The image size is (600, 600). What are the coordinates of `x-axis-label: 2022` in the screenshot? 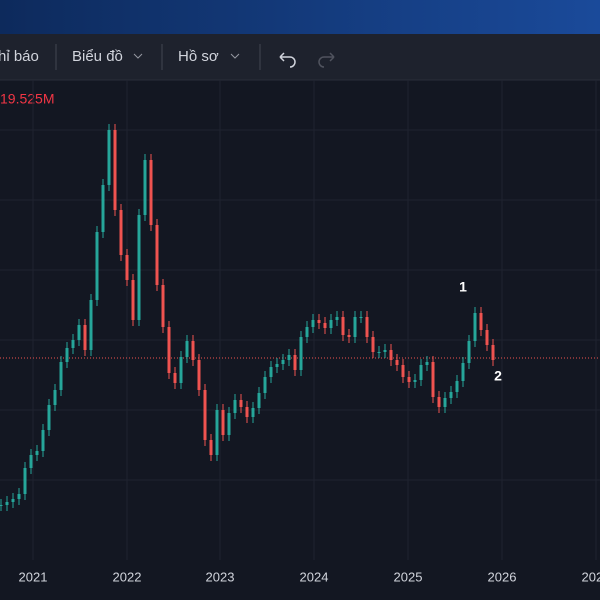 It's located at (127, 576).